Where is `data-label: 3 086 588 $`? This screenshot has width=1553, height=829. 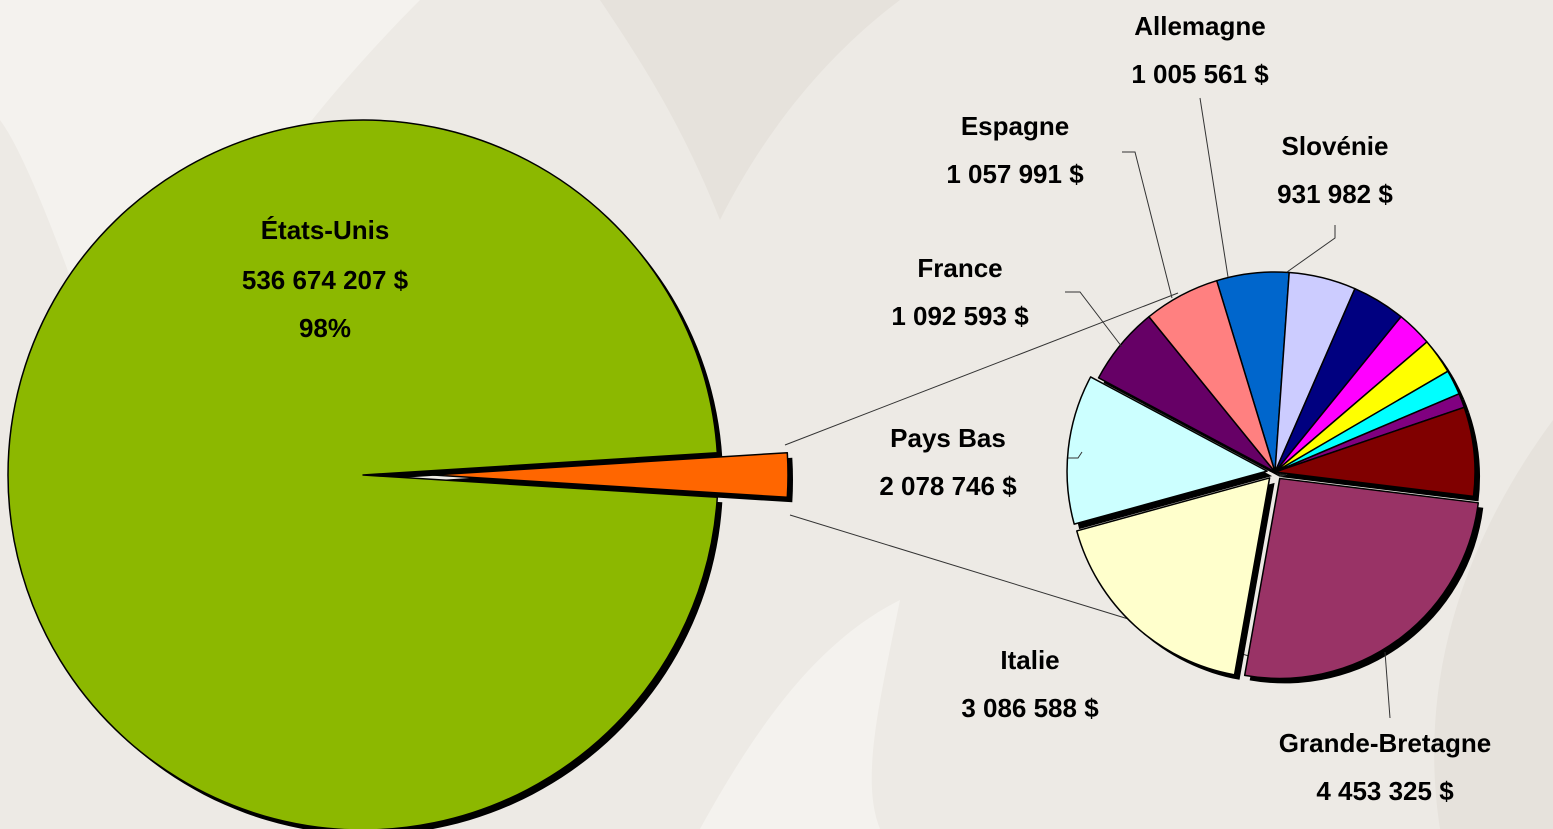 data-label: 3 086 588 $ is located at coordinates (1030, 708).